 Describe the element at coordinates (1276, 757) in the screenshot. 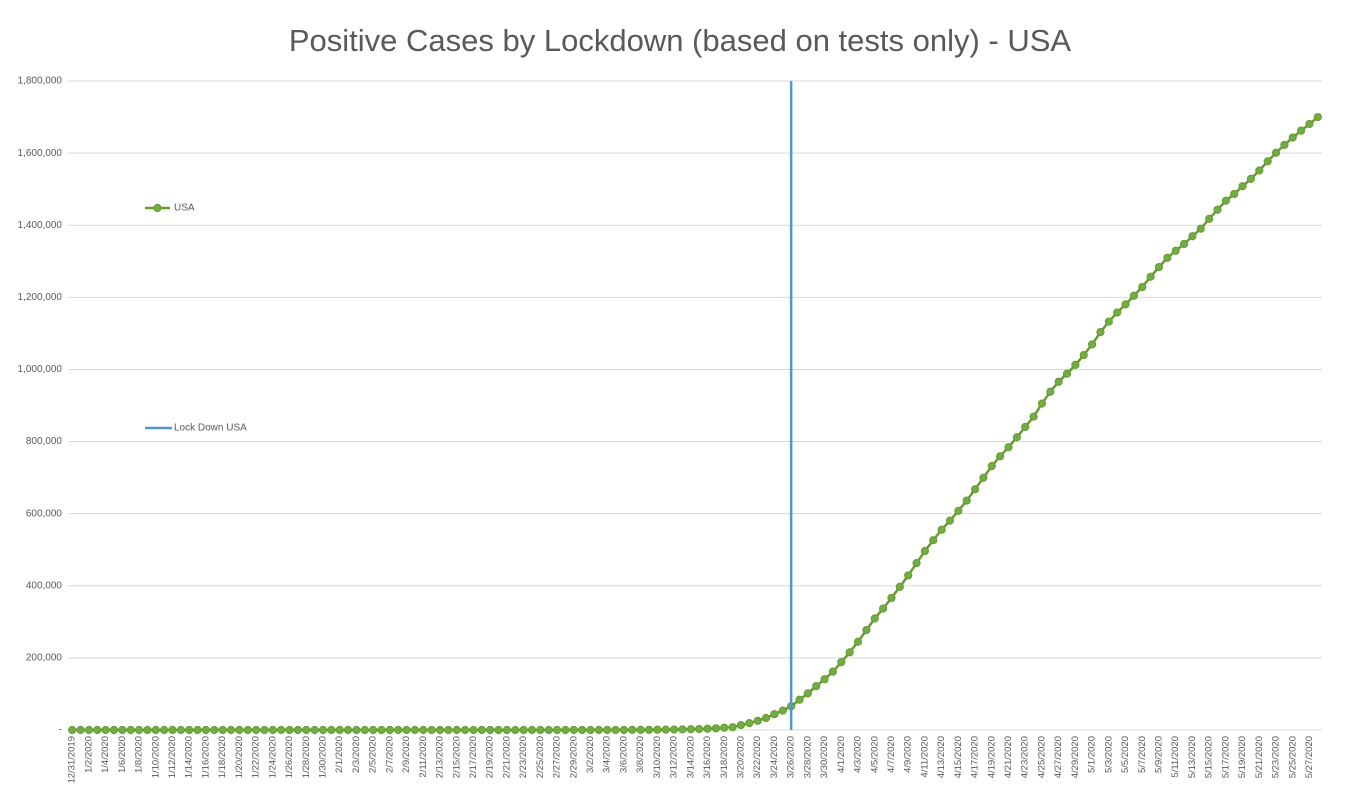

I see `x-tick-label: 5/23/2020` at that location.